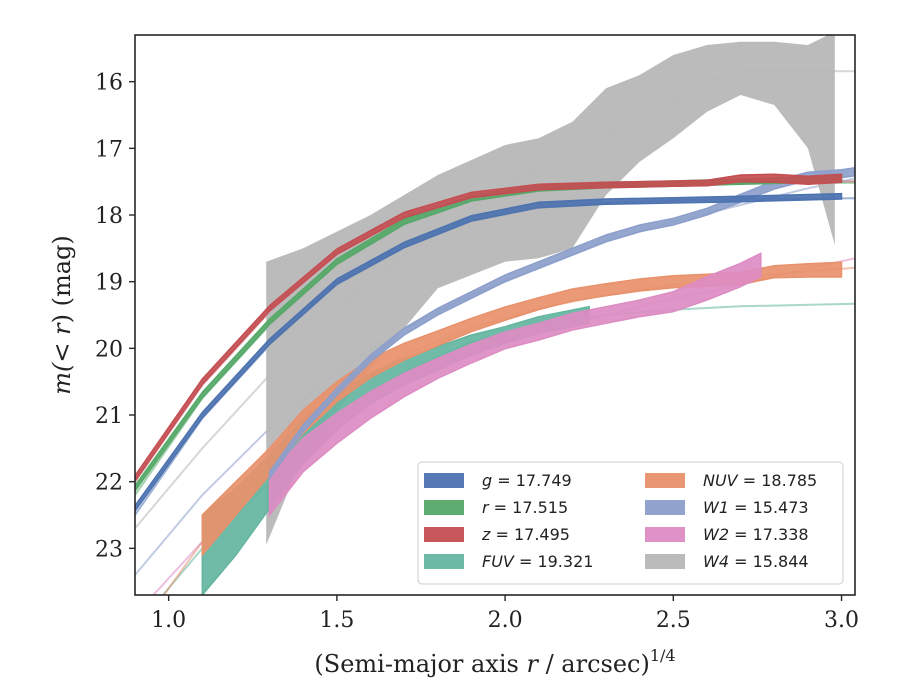 The height and width of the screenshot is (700, 900). Describe the element at coordinates (527, 480) in the screenshot. I see `legend-label-g: g = 17.749` at that location.